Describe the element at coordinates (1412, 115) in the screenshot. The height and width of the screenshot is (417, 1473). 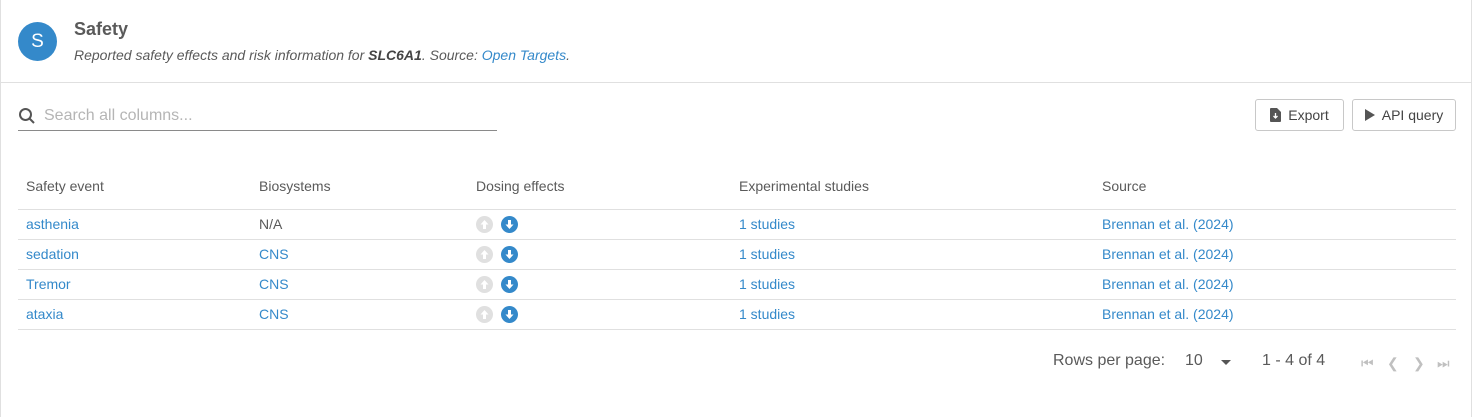
I see `api-query-label: API query` at that location.